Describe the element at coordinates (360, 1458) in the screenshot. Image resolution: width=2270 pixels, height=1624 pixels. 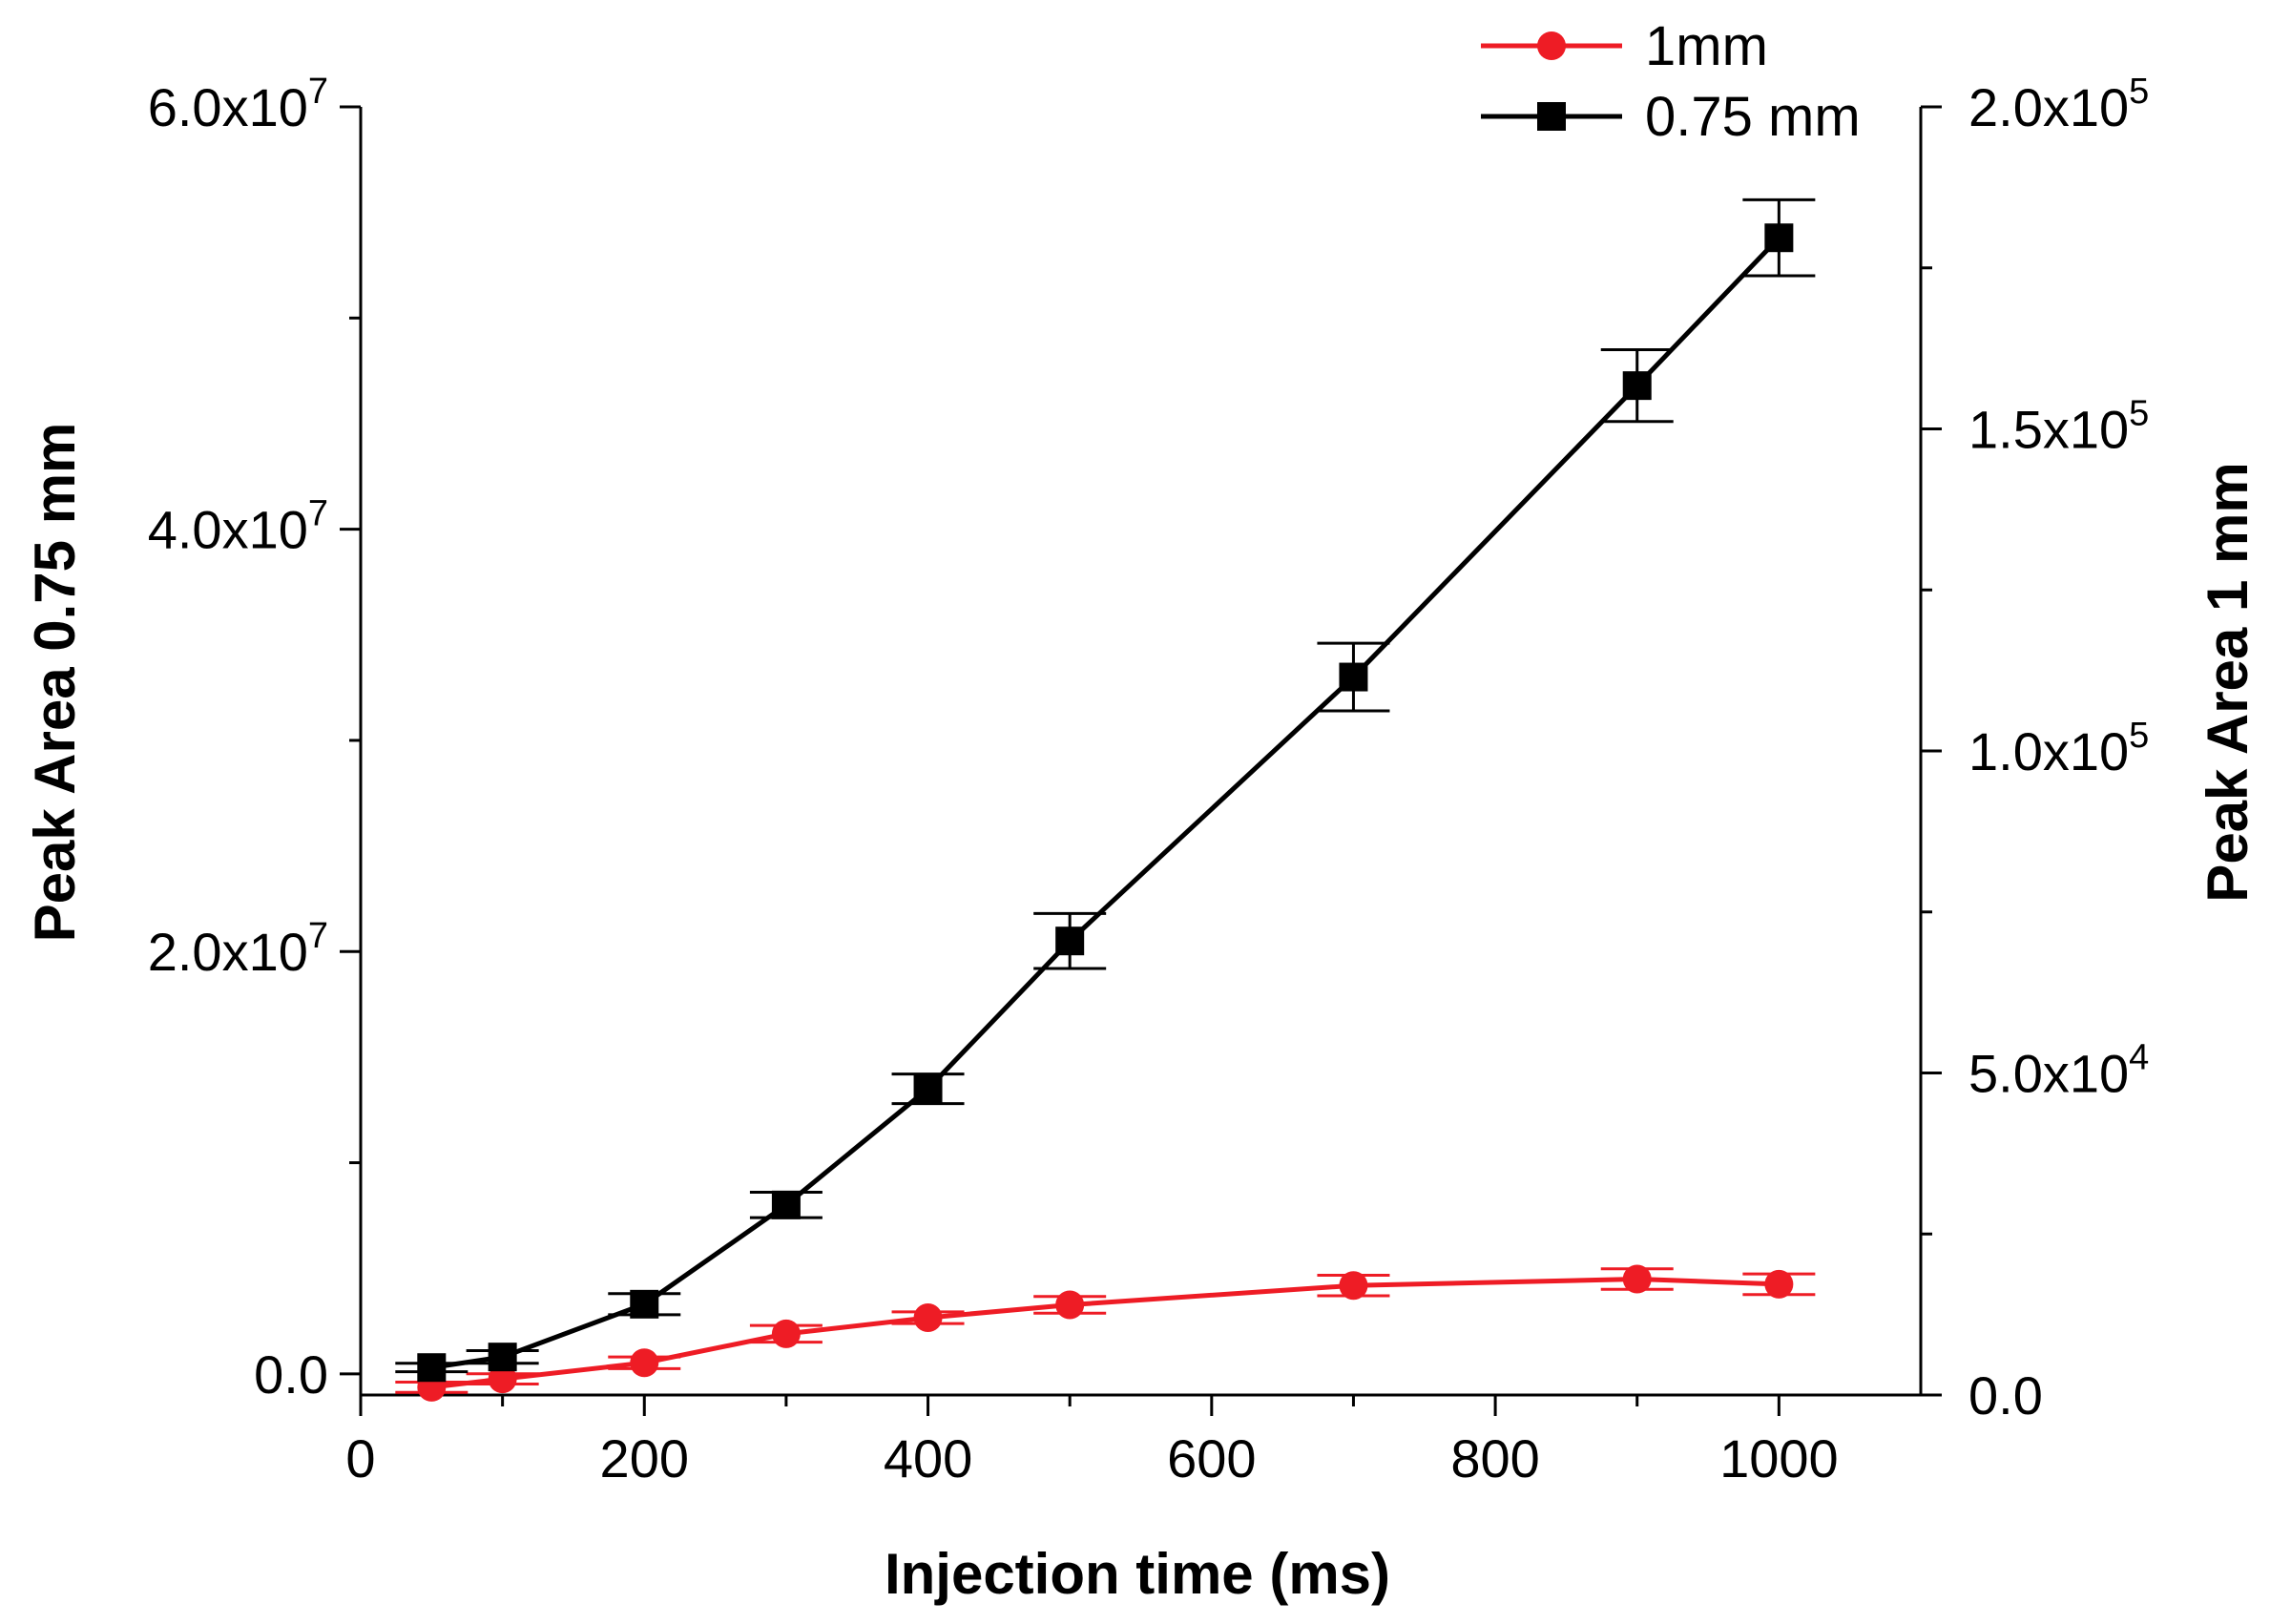
I see `x-tick-label: 0` at that location.